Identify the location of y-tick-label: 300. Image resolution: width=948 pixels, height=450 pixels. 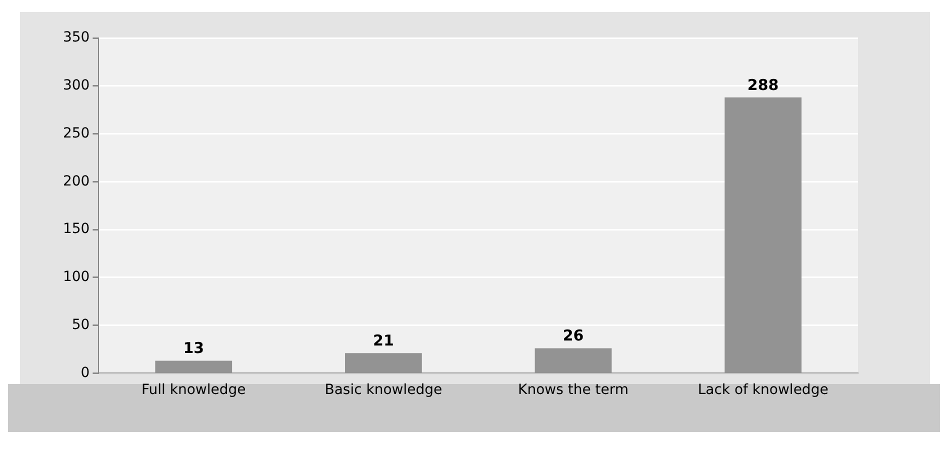
(76, 86).